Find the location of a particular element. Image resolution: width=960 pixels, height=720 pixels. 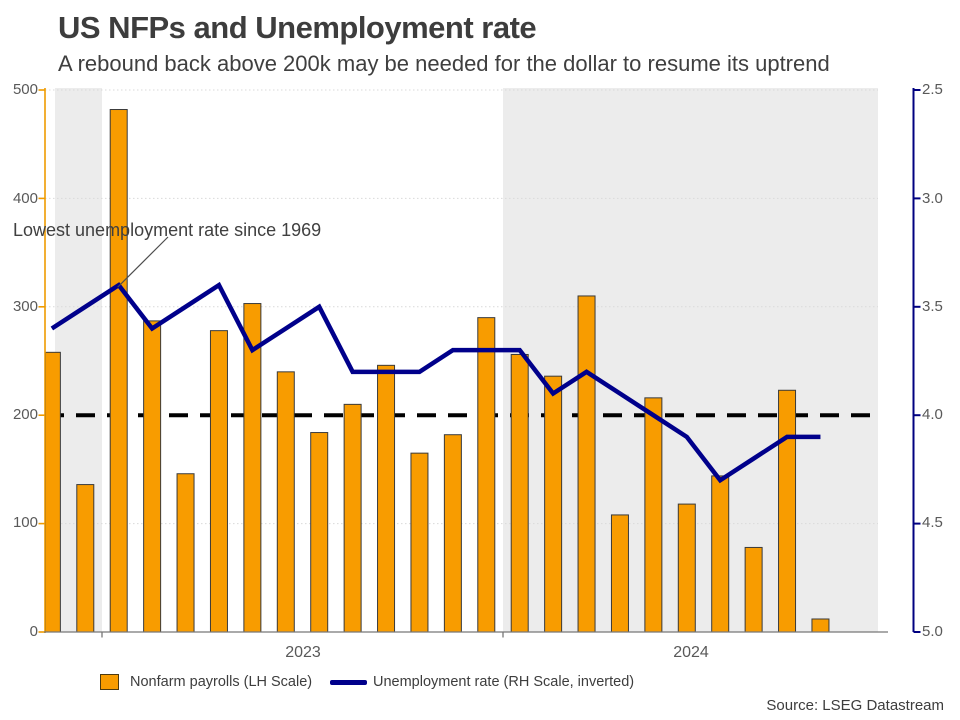

right-axis-tick-label: 3.5 is located at coordinates (932, 306).